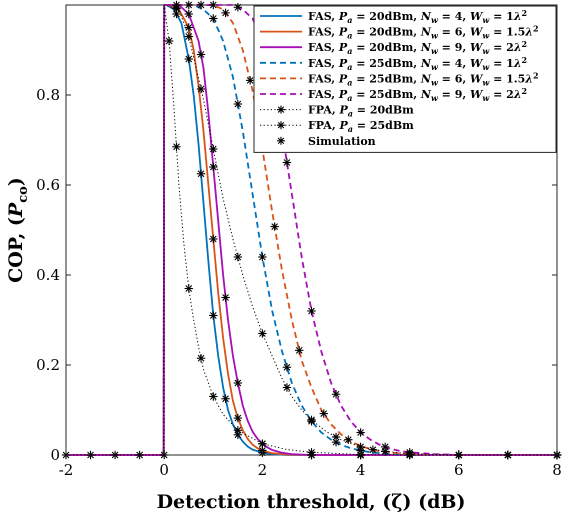  What do you see at coordinates (423, 78) in the screenshot?
I see `legend-entry-fas25_6: FAS, Pa = 25dBm, Nw = 6, Ww = 1.5λ2` at bounding box center [423, 78].